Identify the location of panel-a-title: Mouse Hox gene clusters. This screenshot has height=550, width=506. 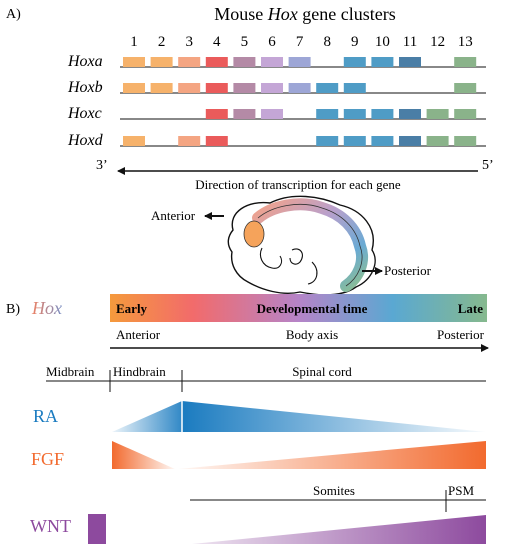
(304, 14).